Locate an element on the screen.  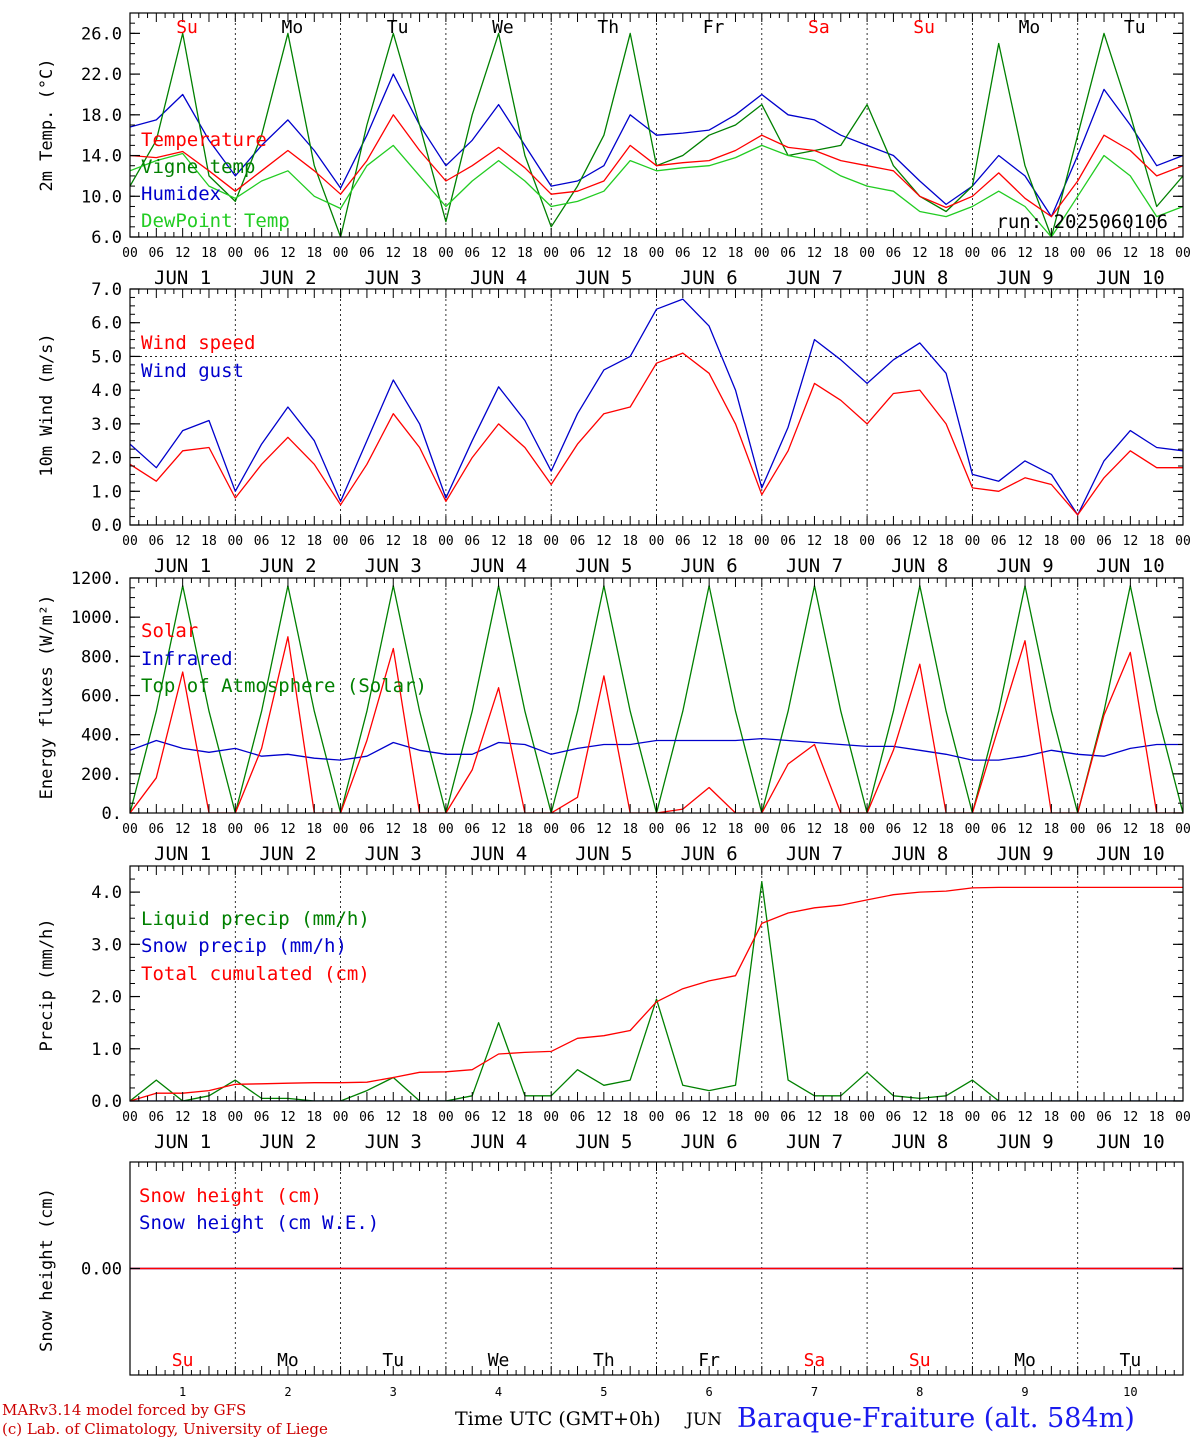
y-tick-label: 3.0 is located at coordinates (106, 945).